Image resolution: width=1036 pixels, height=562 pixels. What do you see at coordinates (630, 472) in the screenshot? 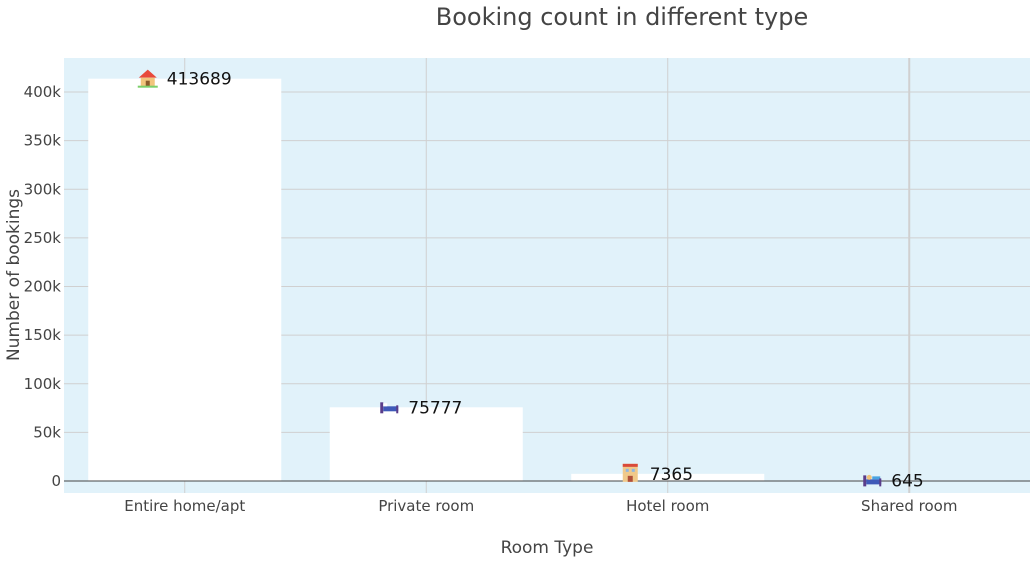
I see `hotel-icon` at bounding box center [630, 472].